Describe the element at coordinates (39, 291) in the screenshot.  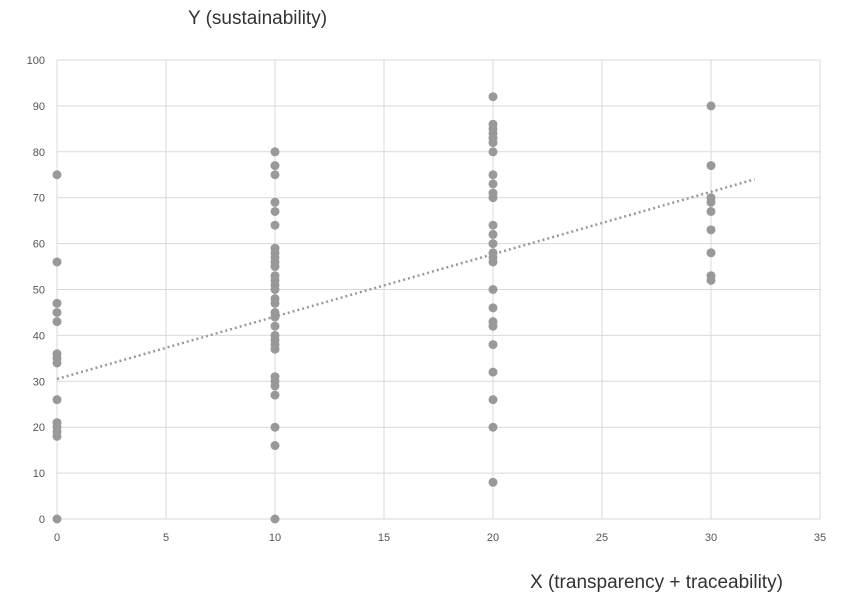
I see `y-tick-label: 50` at that location.